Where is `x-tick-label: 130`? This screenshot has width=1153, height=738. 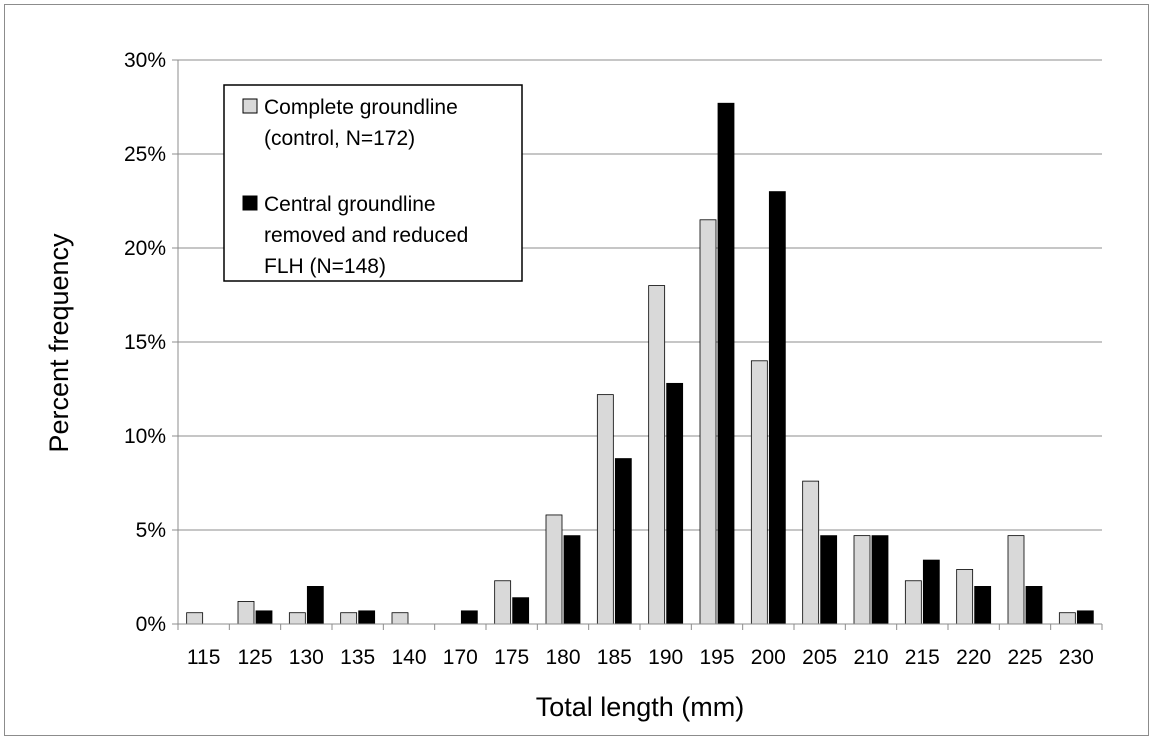 x-tick-label: 130 is located at coordinates (306, 657).